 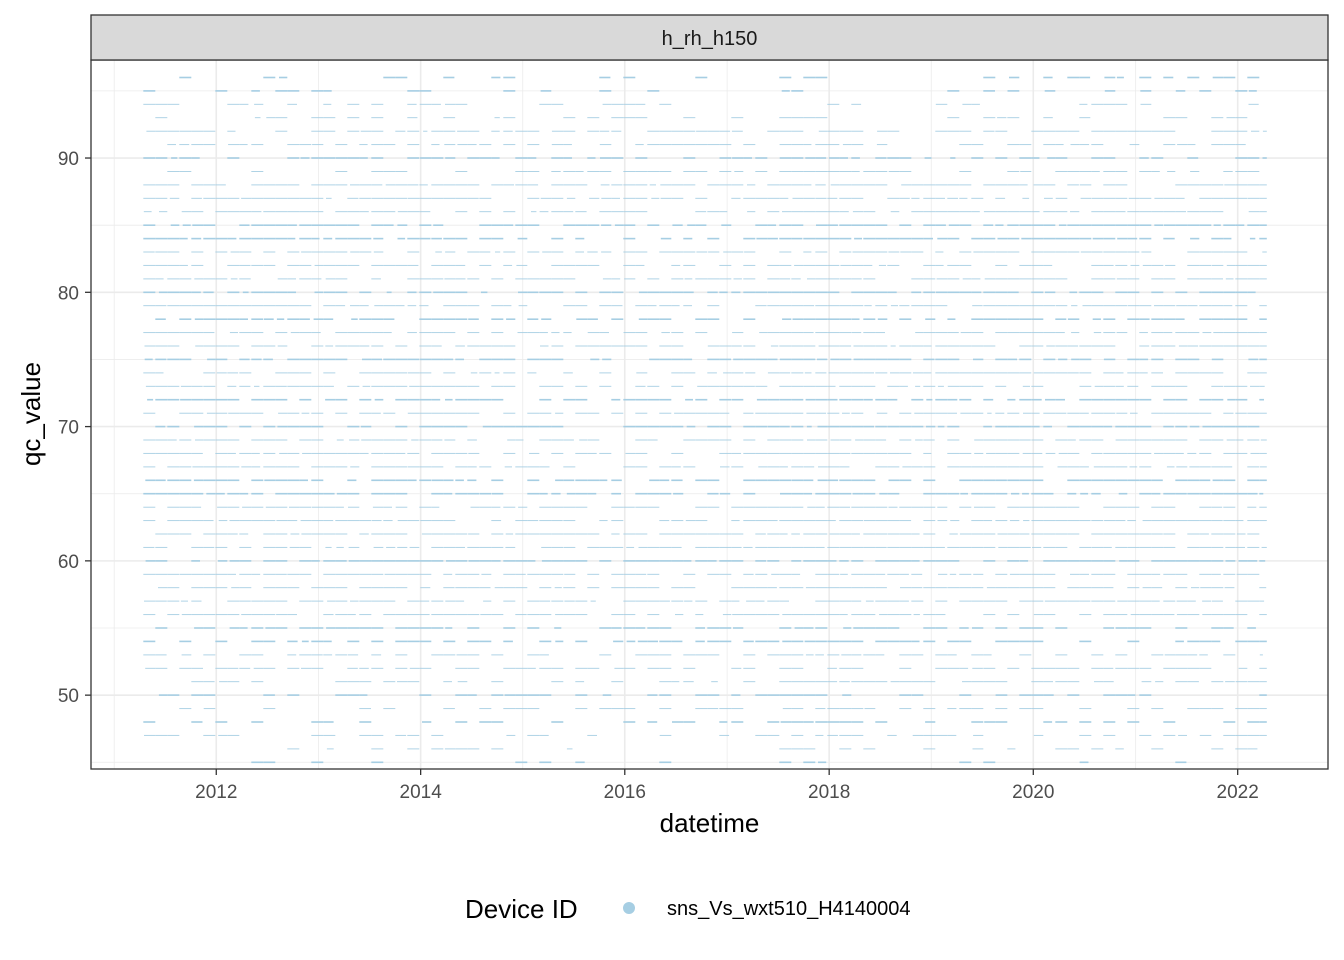 What do you see at coordinates (68, 696) in the screenshot?
I see `y-tick-label: 50` at bounding box center [68, 696].